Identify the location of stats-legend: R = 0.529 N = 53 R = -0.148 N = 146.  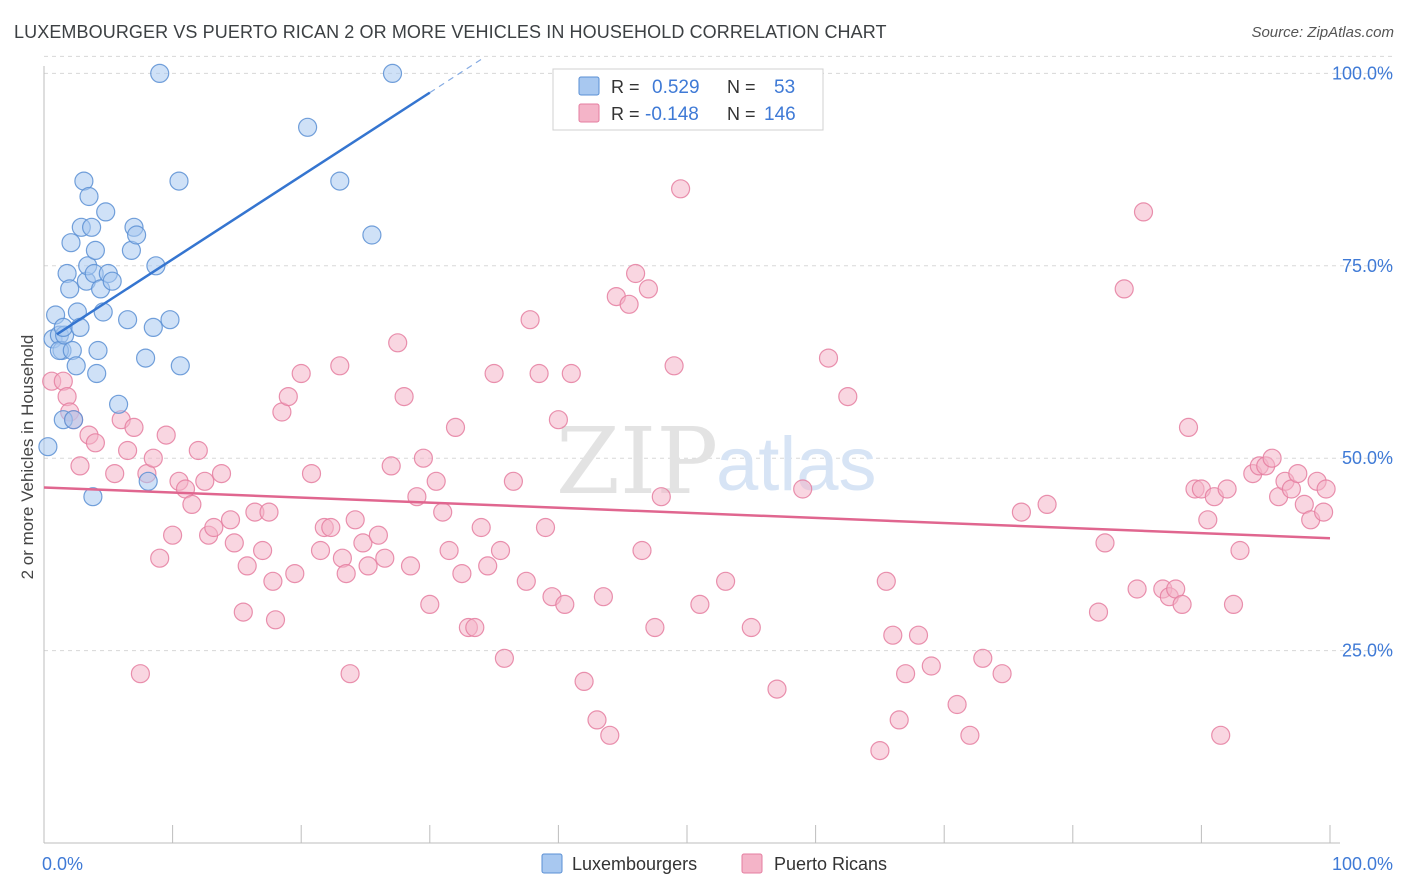
(688, 99).